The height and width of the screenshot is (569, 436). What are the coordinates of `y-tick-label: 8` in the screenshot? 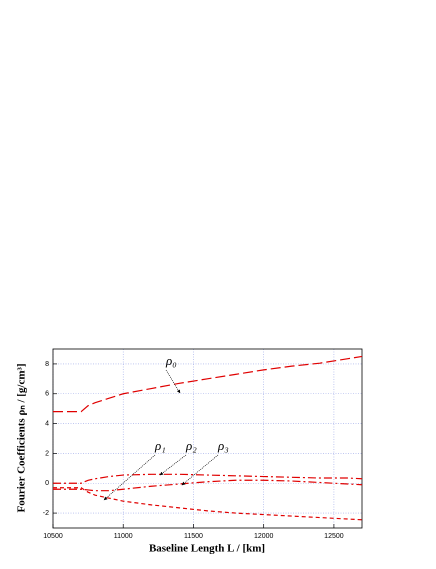 It's located at (47, 364).